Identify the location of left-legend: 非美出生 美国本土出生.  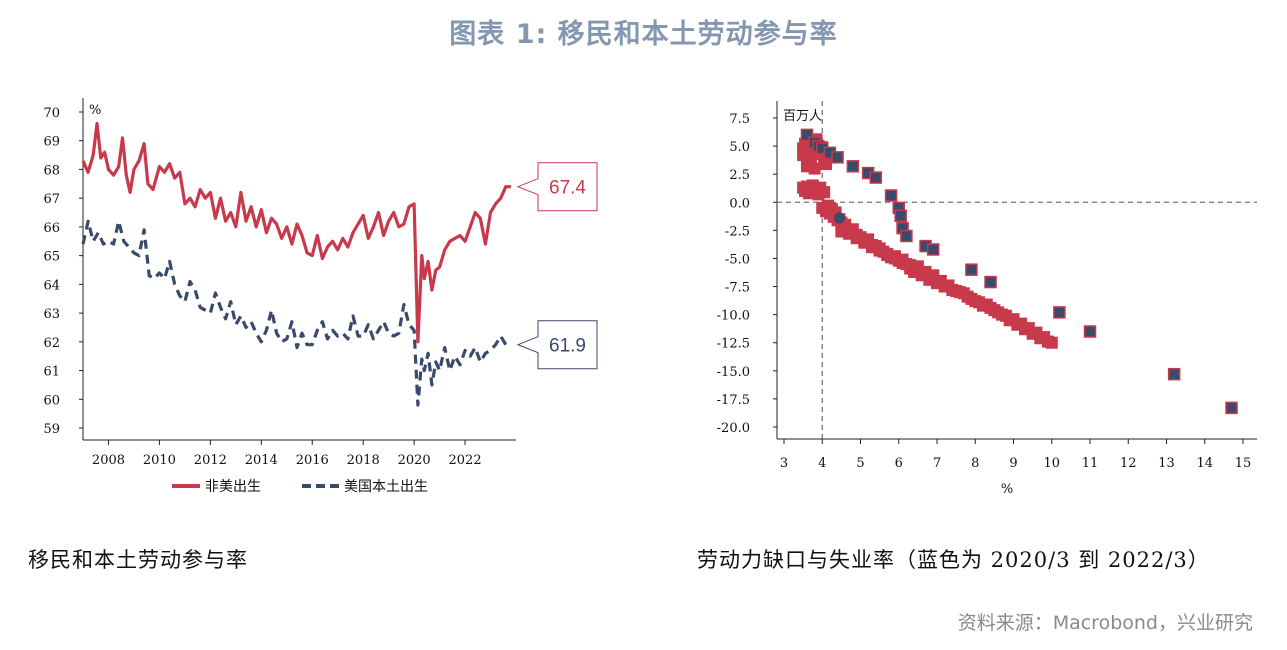
(300, 487).